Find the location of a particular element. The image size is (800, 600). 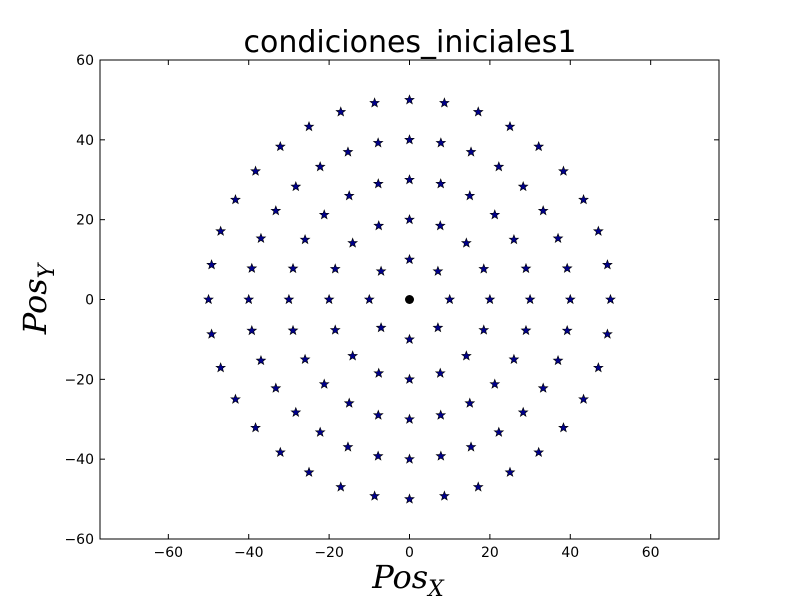

x-axis-label-main: Pos is located at coordinates (399, 577).